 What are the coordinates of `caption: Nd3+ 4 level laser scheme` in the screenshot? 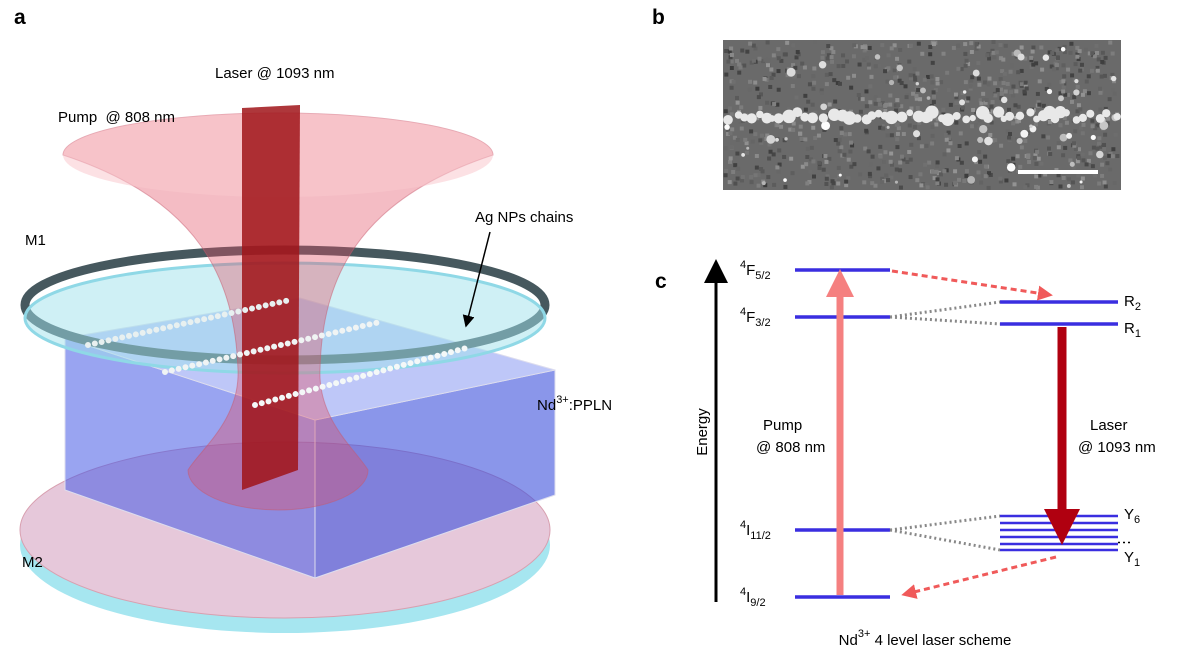 It's located at (925, 638).